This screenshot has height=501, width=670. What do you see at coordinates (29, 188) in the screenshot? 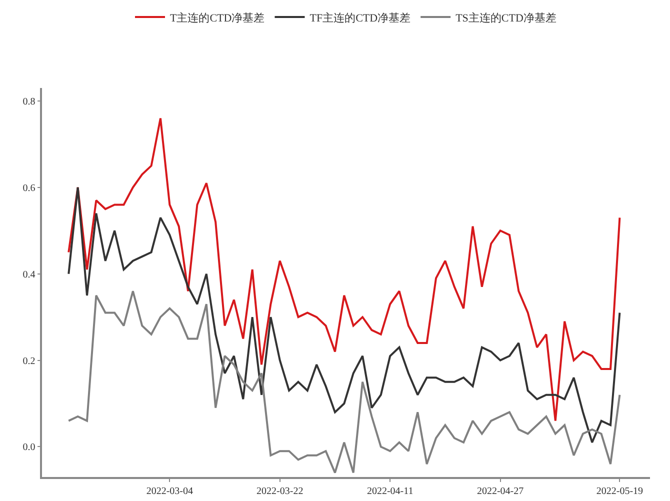
I see `y-tick-label: 0.6` at bounding box center [29, 188].